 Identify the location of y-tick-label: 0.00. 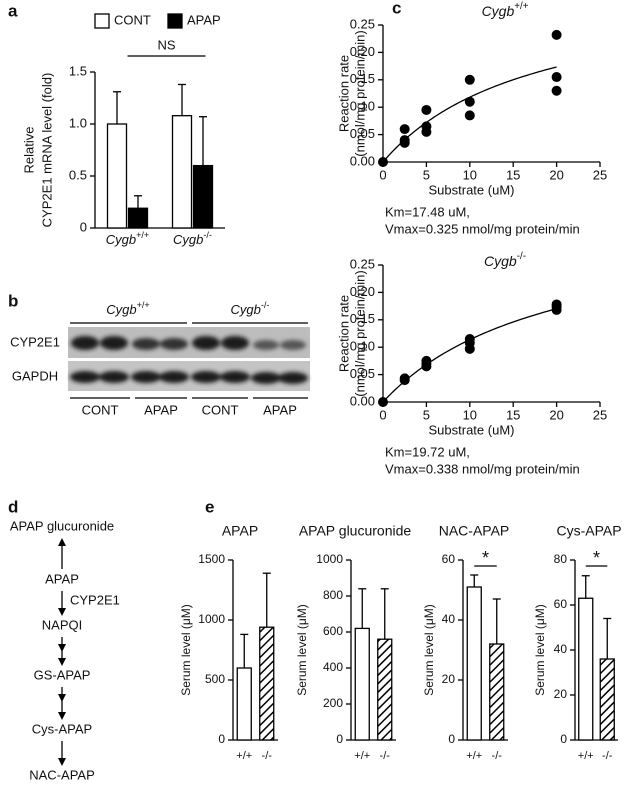
(362, 160).